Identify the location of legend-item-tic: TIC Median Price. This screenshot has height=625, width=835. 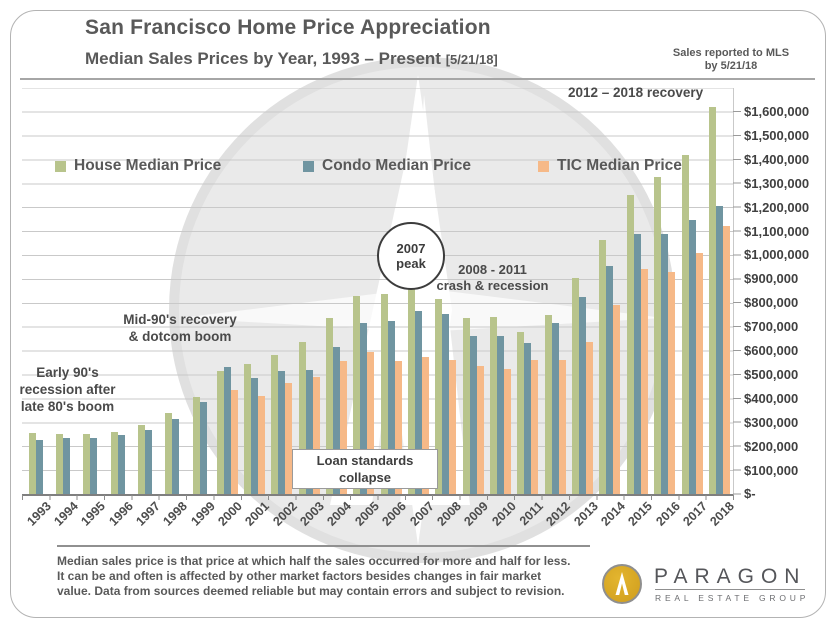
(610, 166).